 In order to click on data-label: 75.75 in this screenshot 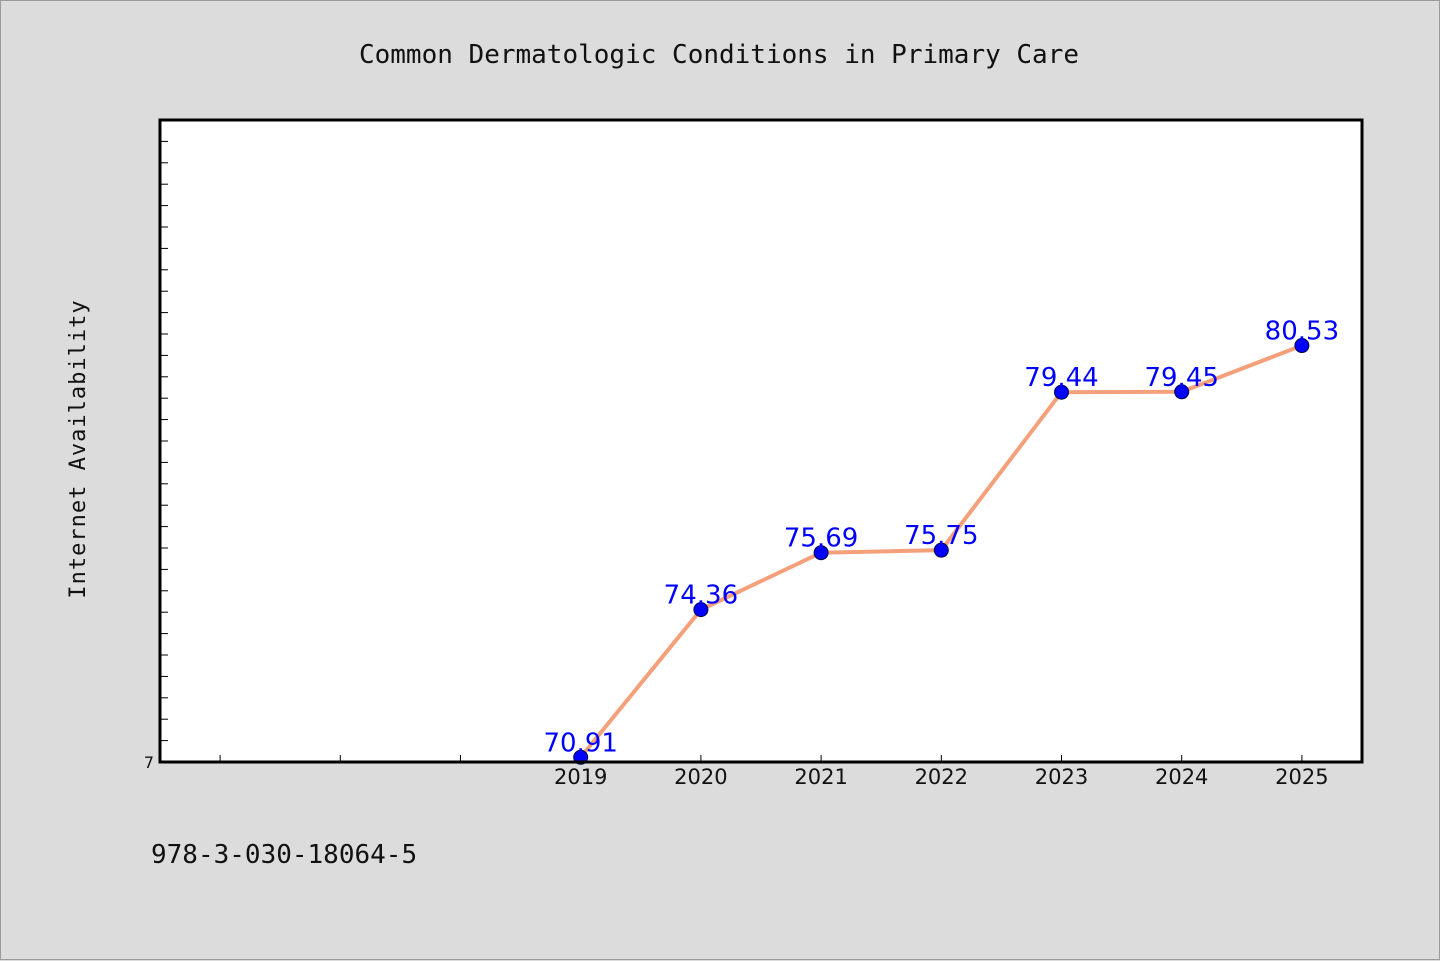, I will do `click(941, 536)`.